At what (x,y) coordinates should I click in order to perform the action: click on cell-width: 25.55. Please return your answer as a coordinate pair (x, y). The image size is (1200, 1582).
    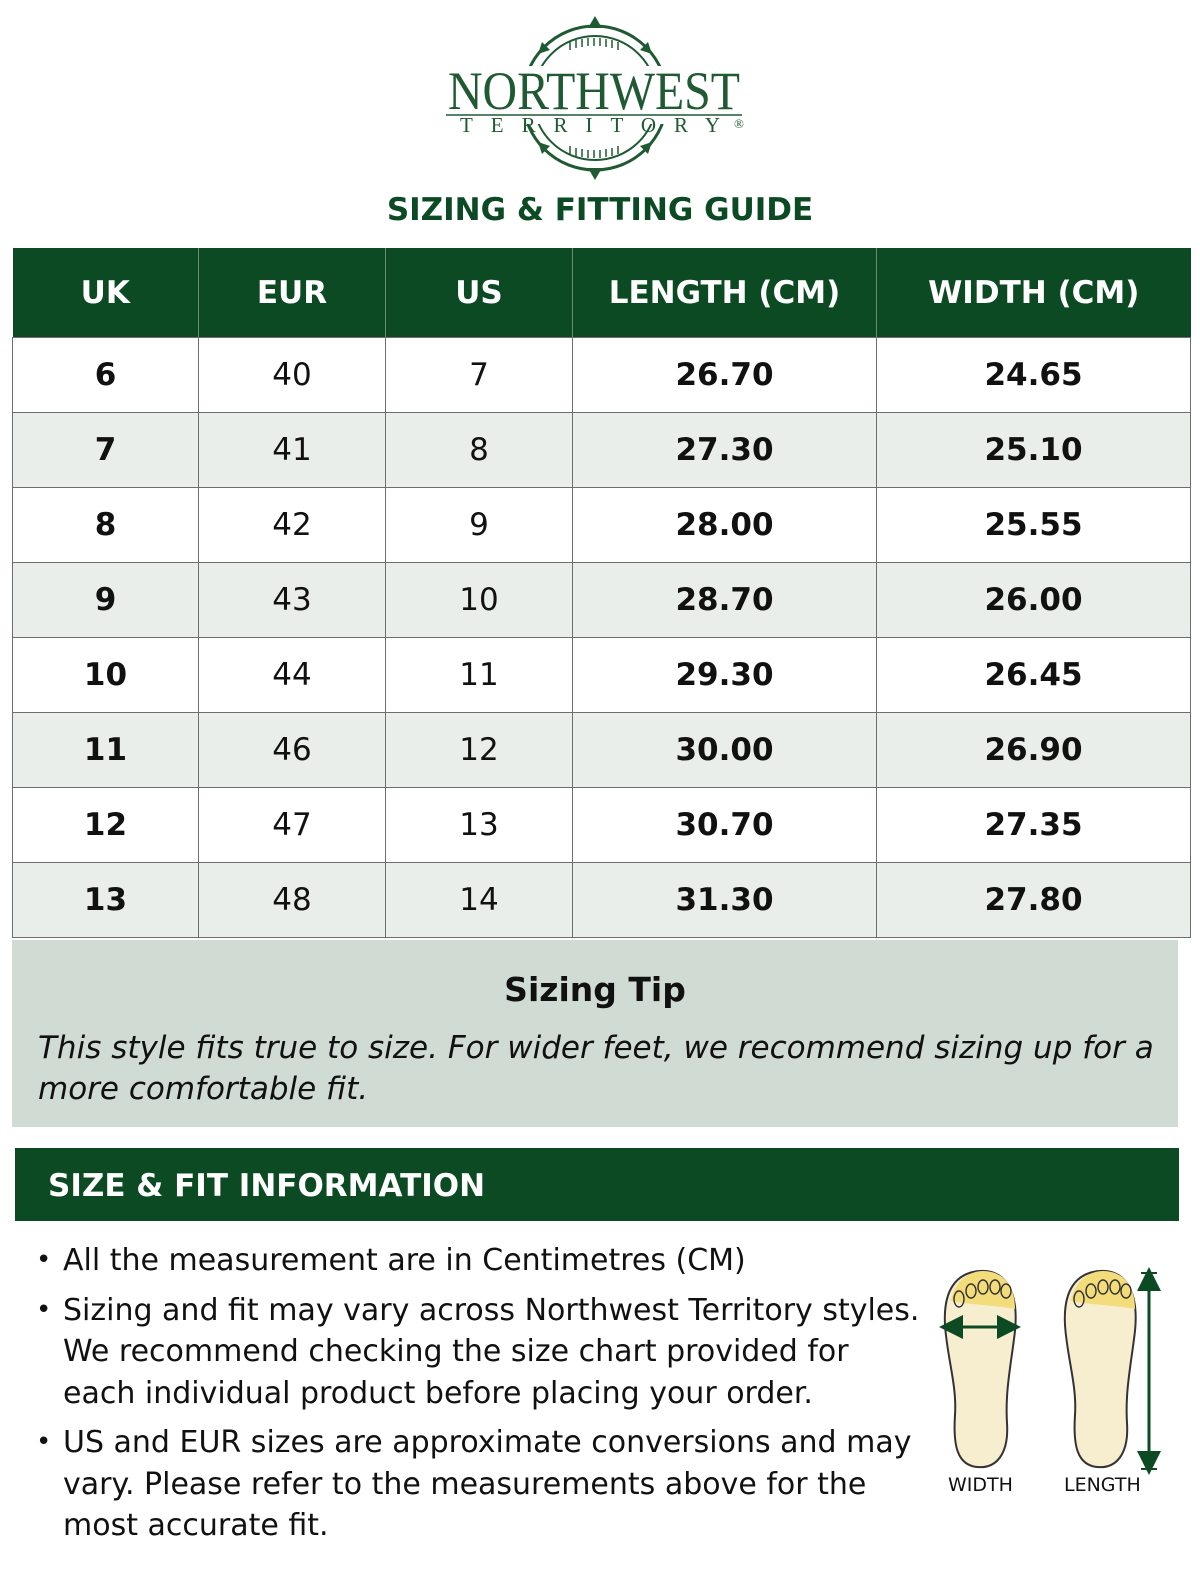
    Looking at the image, I should click on (1033, 525).